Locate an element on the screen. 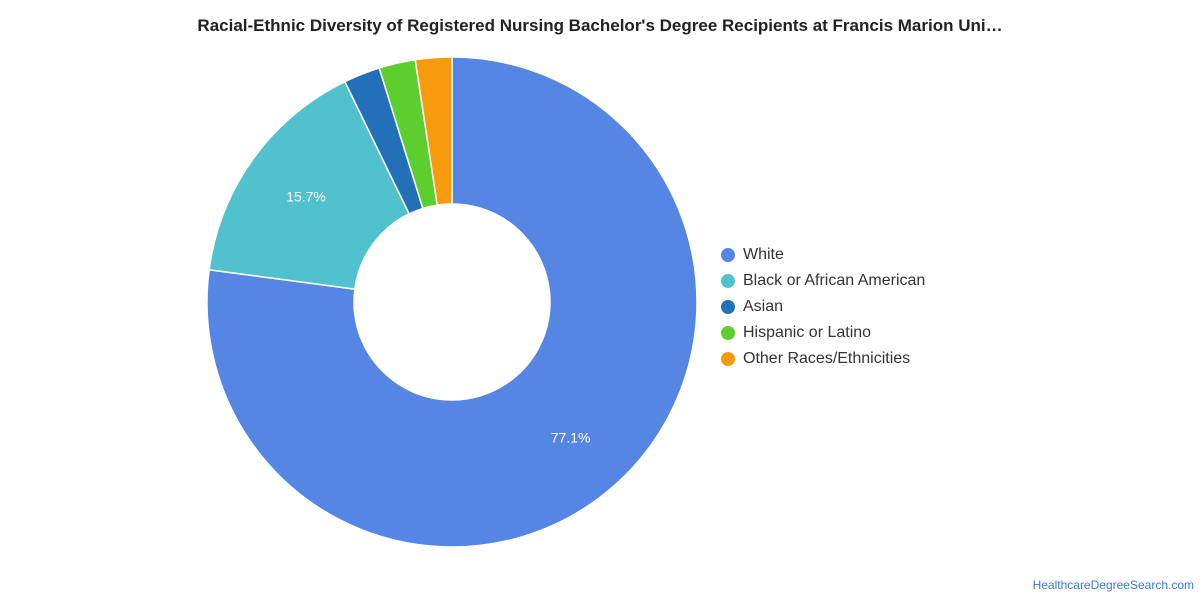  legend-label: Hispanic or Latino is located at coordinates (807, 332).